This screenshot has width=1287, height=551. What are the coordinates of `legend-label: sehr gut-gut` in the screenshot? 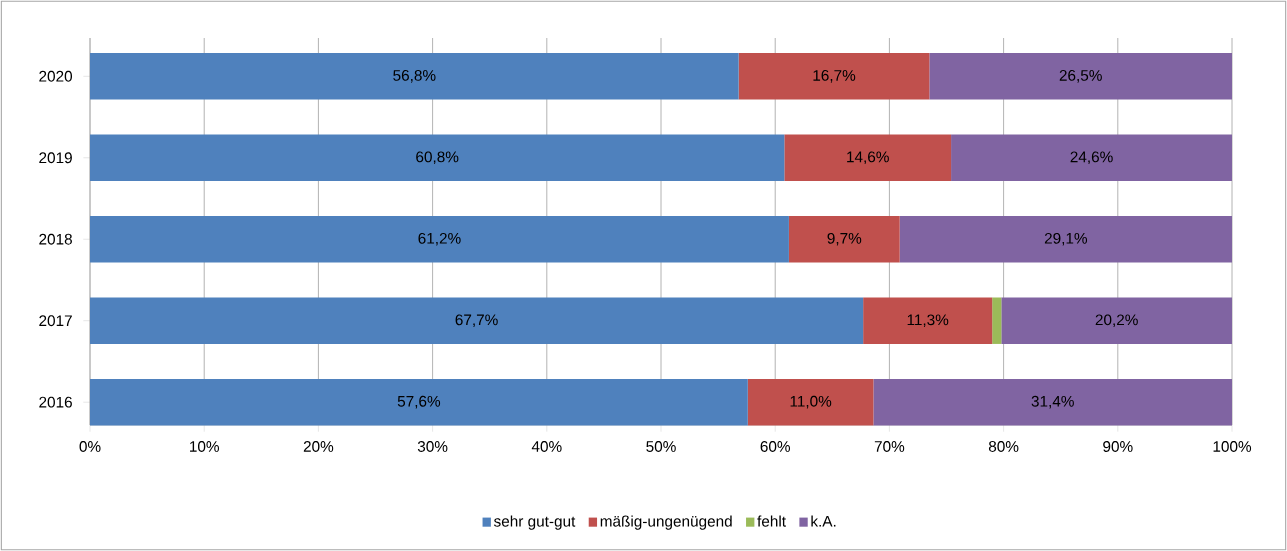 It's located at (534, 522).